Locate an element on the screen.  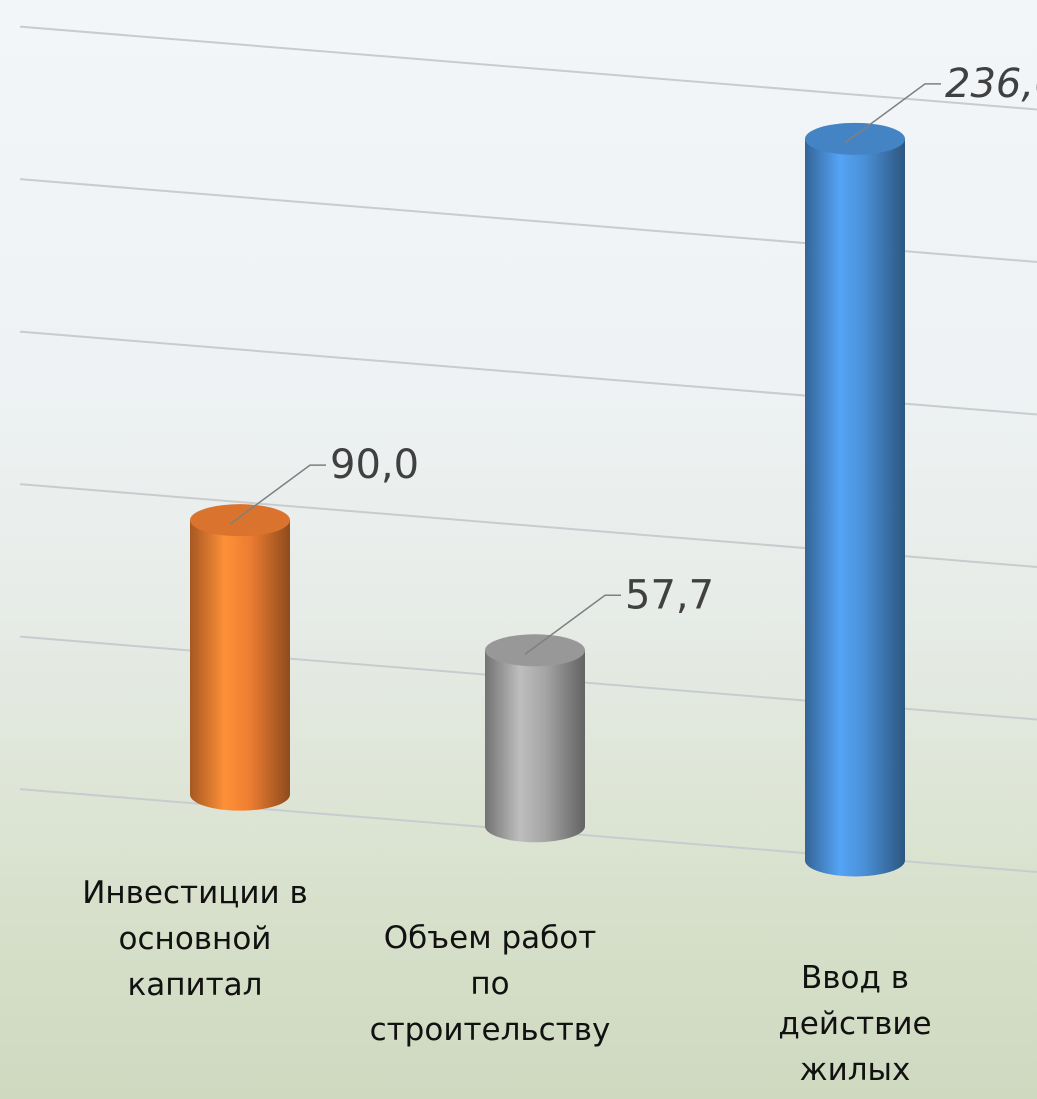
data-label: 57,7 is located at coordinates (669, 595).